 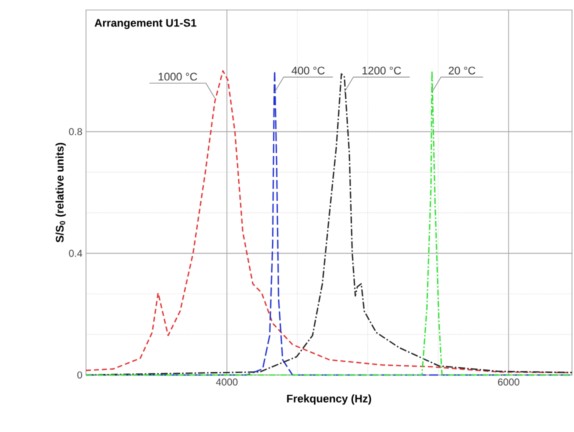 What do you see at coordinates (145, 24) in the screenshot?
I see `text: Arrangement U1-S1` at bounding box center [145, 24].